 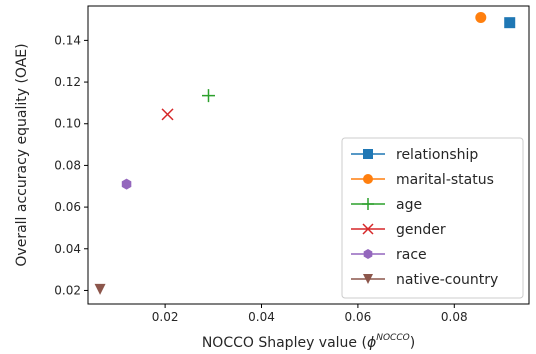 I want to click on y-tick-label: 0.10, so click(x=67, y=124).